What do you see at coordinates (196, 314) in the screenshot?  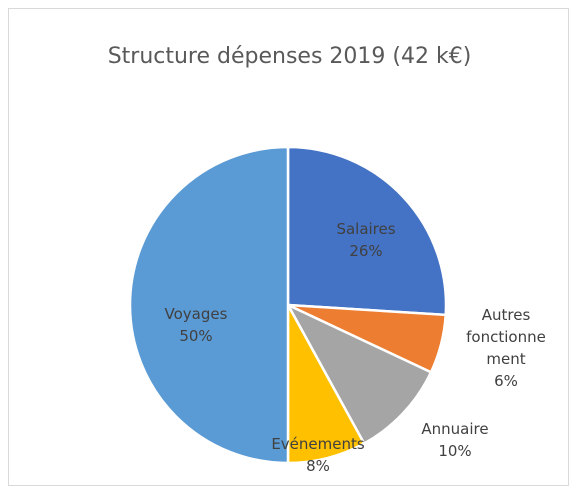 I see `category-label: Voyages` at bounding box center [196, 314].